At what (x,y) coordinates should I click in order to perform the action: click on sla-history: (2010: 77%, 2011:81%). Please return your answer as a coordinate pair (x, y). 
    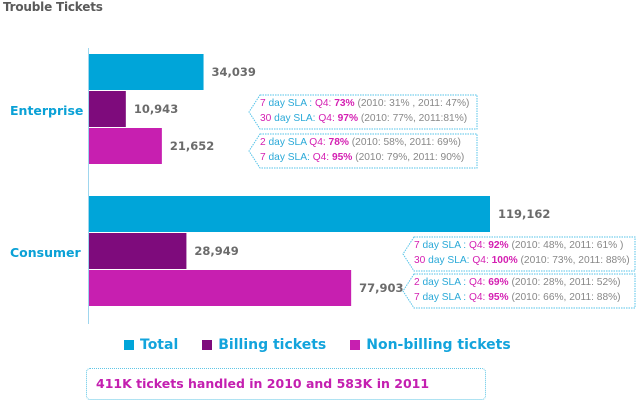
    Looking at the image, I should click on (414, 118).